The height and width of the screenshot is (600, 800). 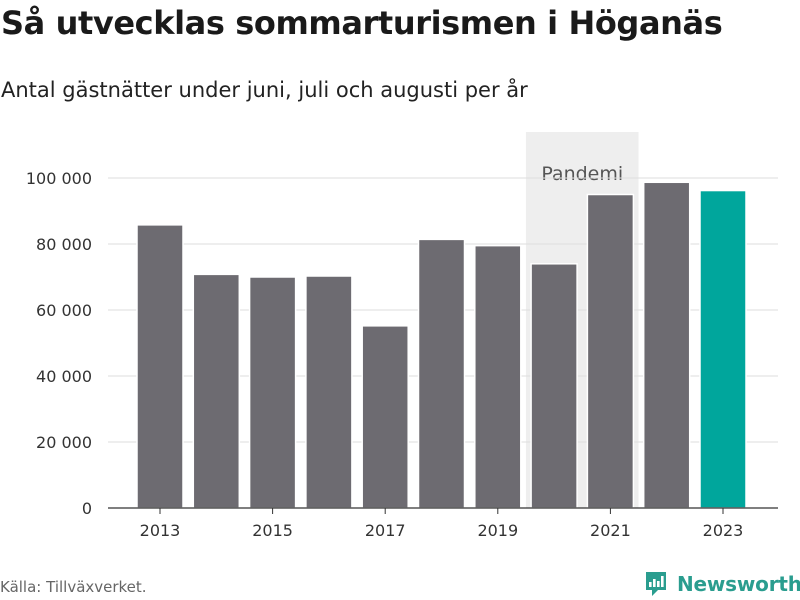 What do you see at coordinates (723, 349) in the screenshot?
I see `bar-2023` at bounding box center [723, 349].